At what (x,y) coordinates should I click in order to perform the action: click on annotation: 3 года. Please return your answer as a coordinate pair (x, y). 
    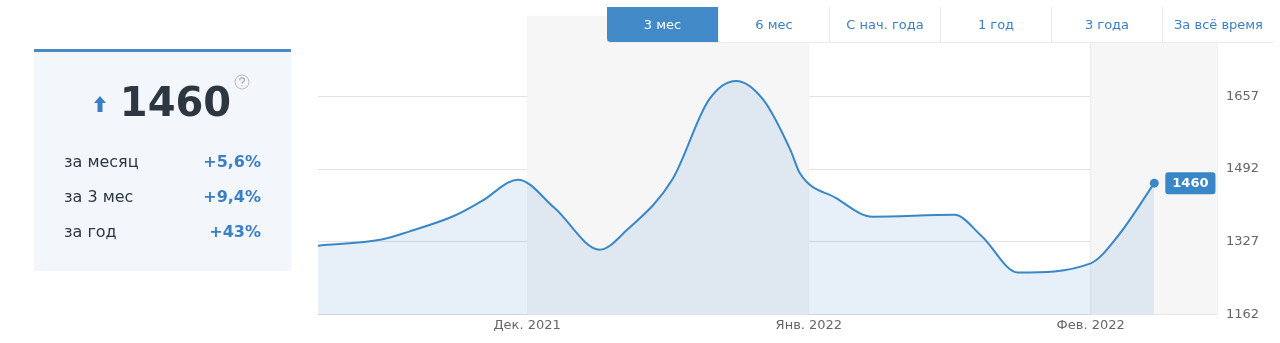
    Looking at the image, I should click on (1106, 25).